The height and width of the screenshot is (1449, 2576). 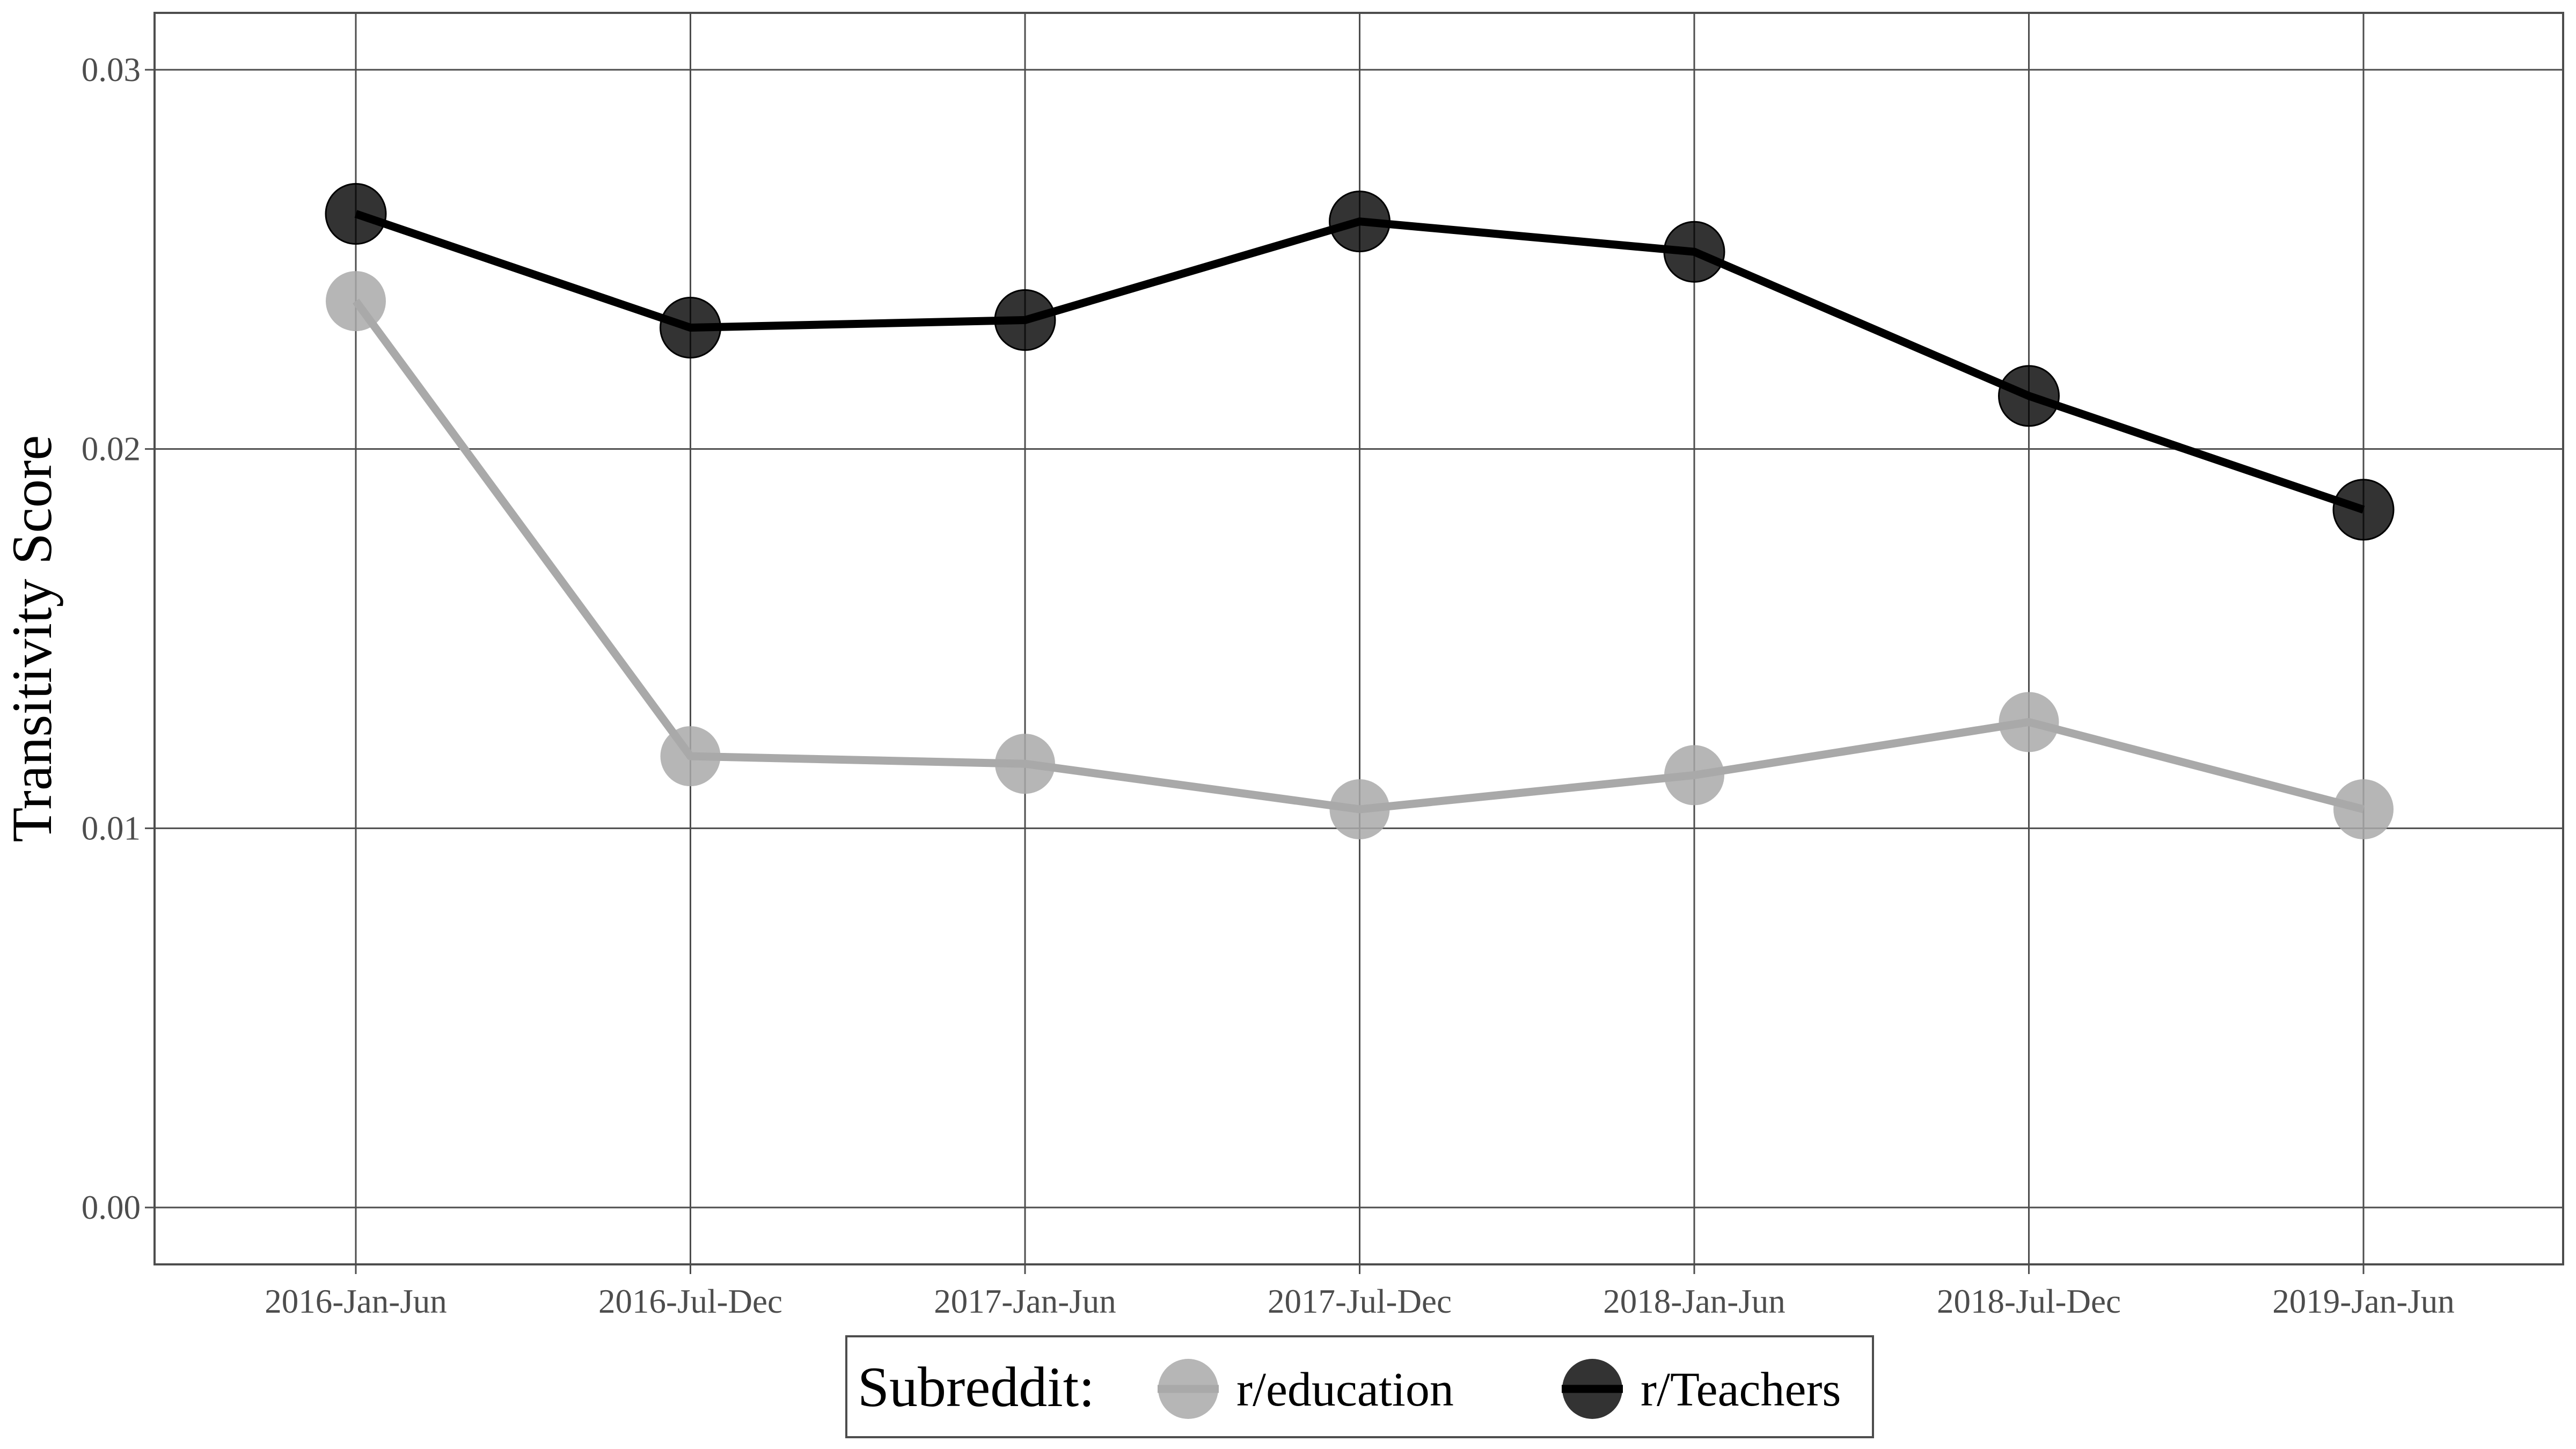 I want to click on legend-label: r/education, so click(x=1345, y=1389).